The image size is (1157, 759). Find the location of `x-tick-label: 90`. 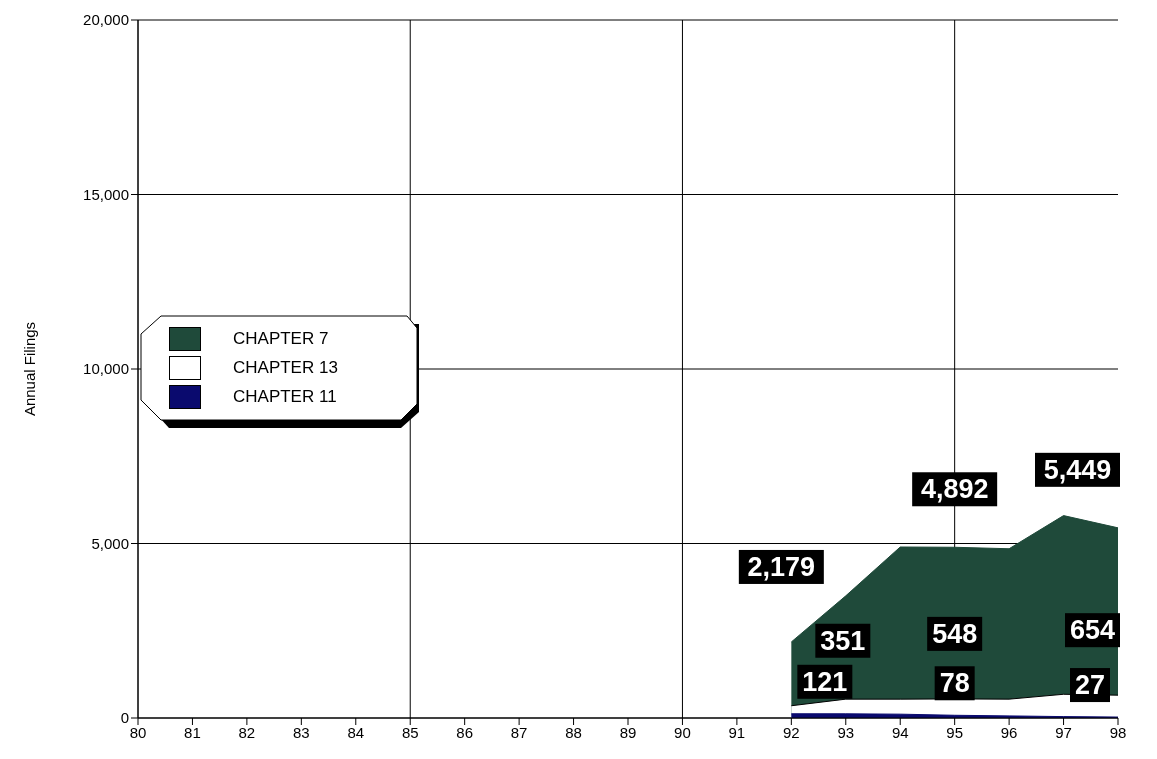

x-tick-label: 90 is located at coordinates (682, 732).